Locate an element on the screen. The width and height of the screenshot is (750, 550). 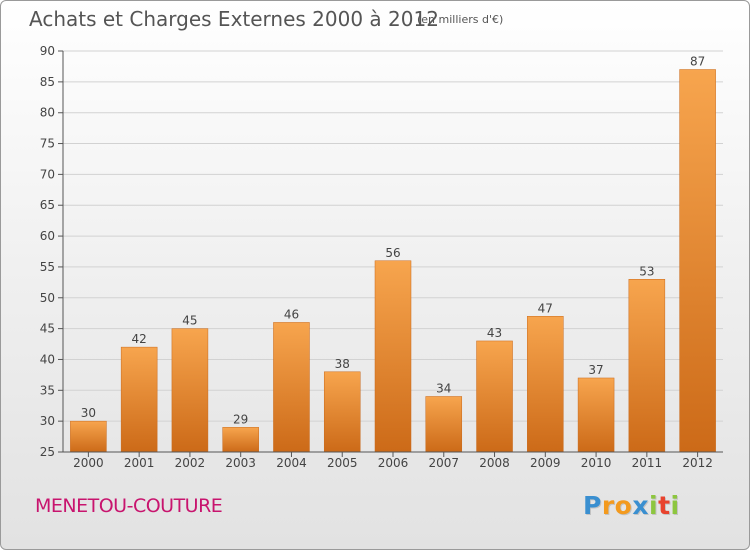
x-tick-label: 2005 is located at coordinates (342, 463).